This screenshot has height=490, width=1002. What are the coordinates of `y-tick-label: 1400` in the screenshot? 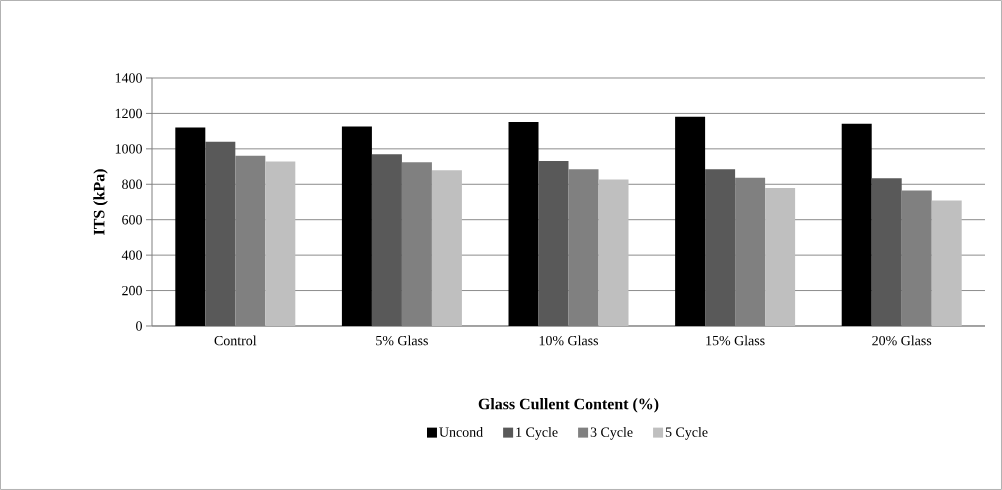 It's located at (128, 78).